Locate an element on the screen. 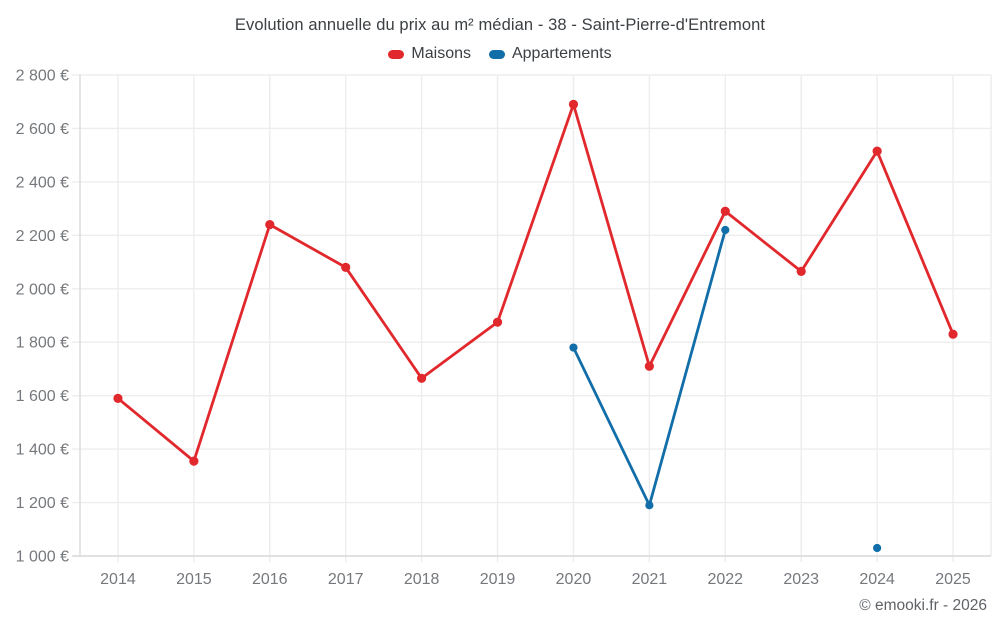 The height and width of the screenshot is (625, 1000). y-tick-label: 2 400 € is located at coordinates (42, 182).